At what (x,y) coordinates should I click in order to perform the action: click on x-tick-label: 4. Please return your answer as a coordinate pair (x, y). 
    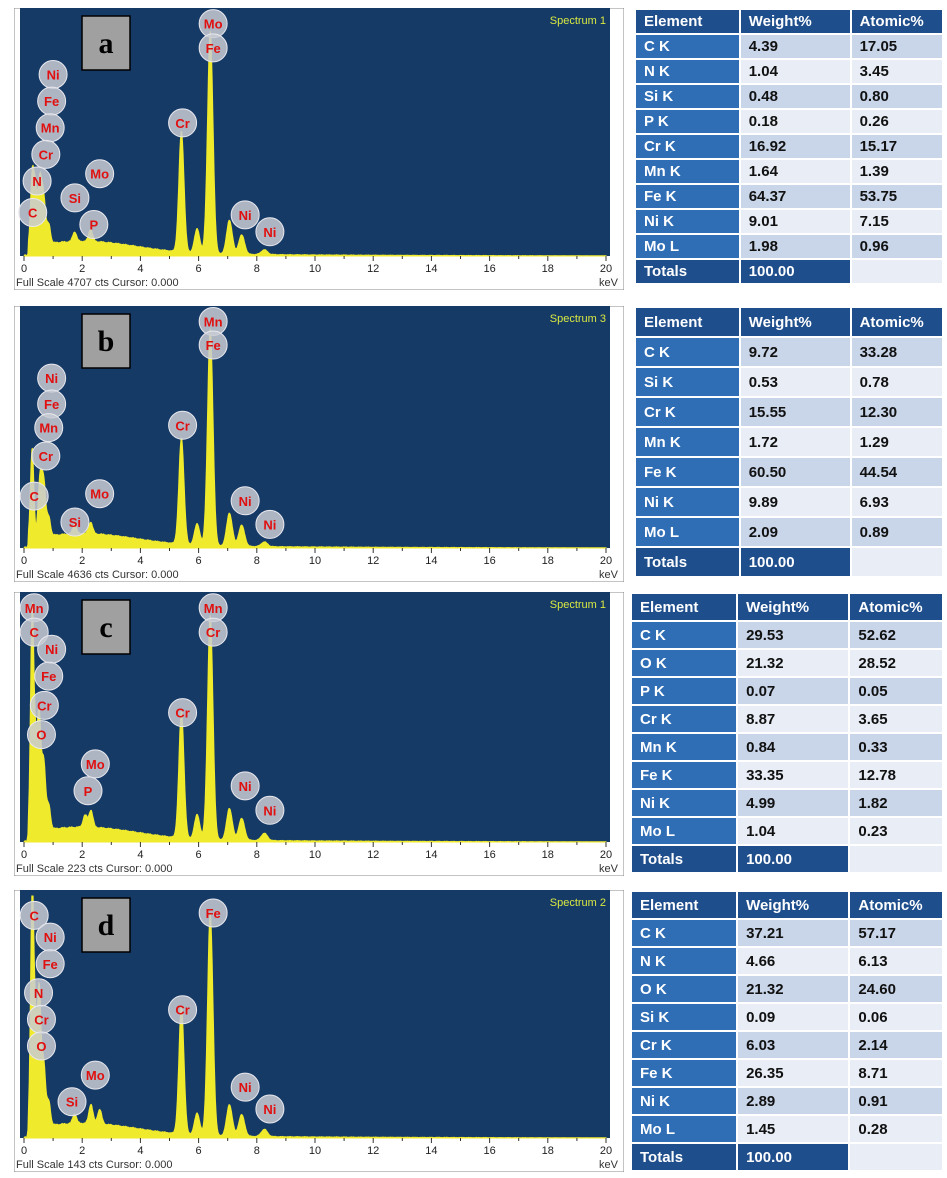
    Looking at the image, I should click on (140, 561).